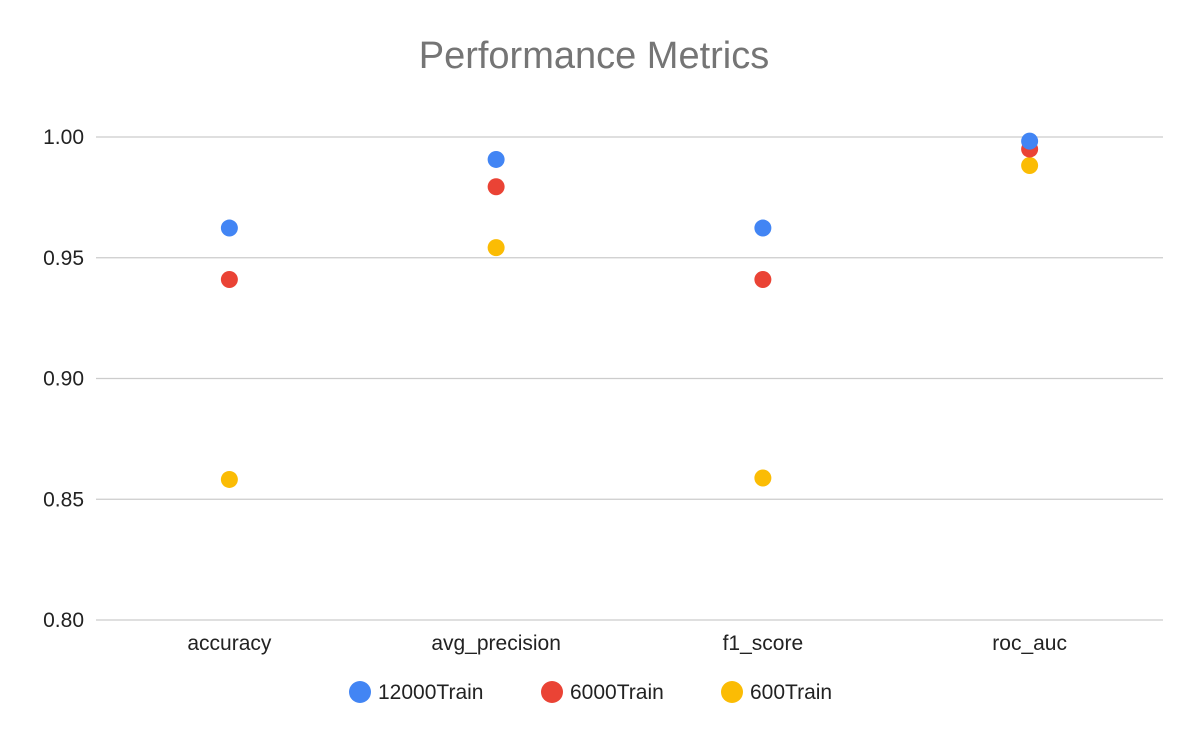 Image resolution: width=1200 pixels, height=747 pixels. What do you see at coordinates (63, 620) in the screenshot?
I see `y-tick-label: 0.80` at bounding box center [63, 620].